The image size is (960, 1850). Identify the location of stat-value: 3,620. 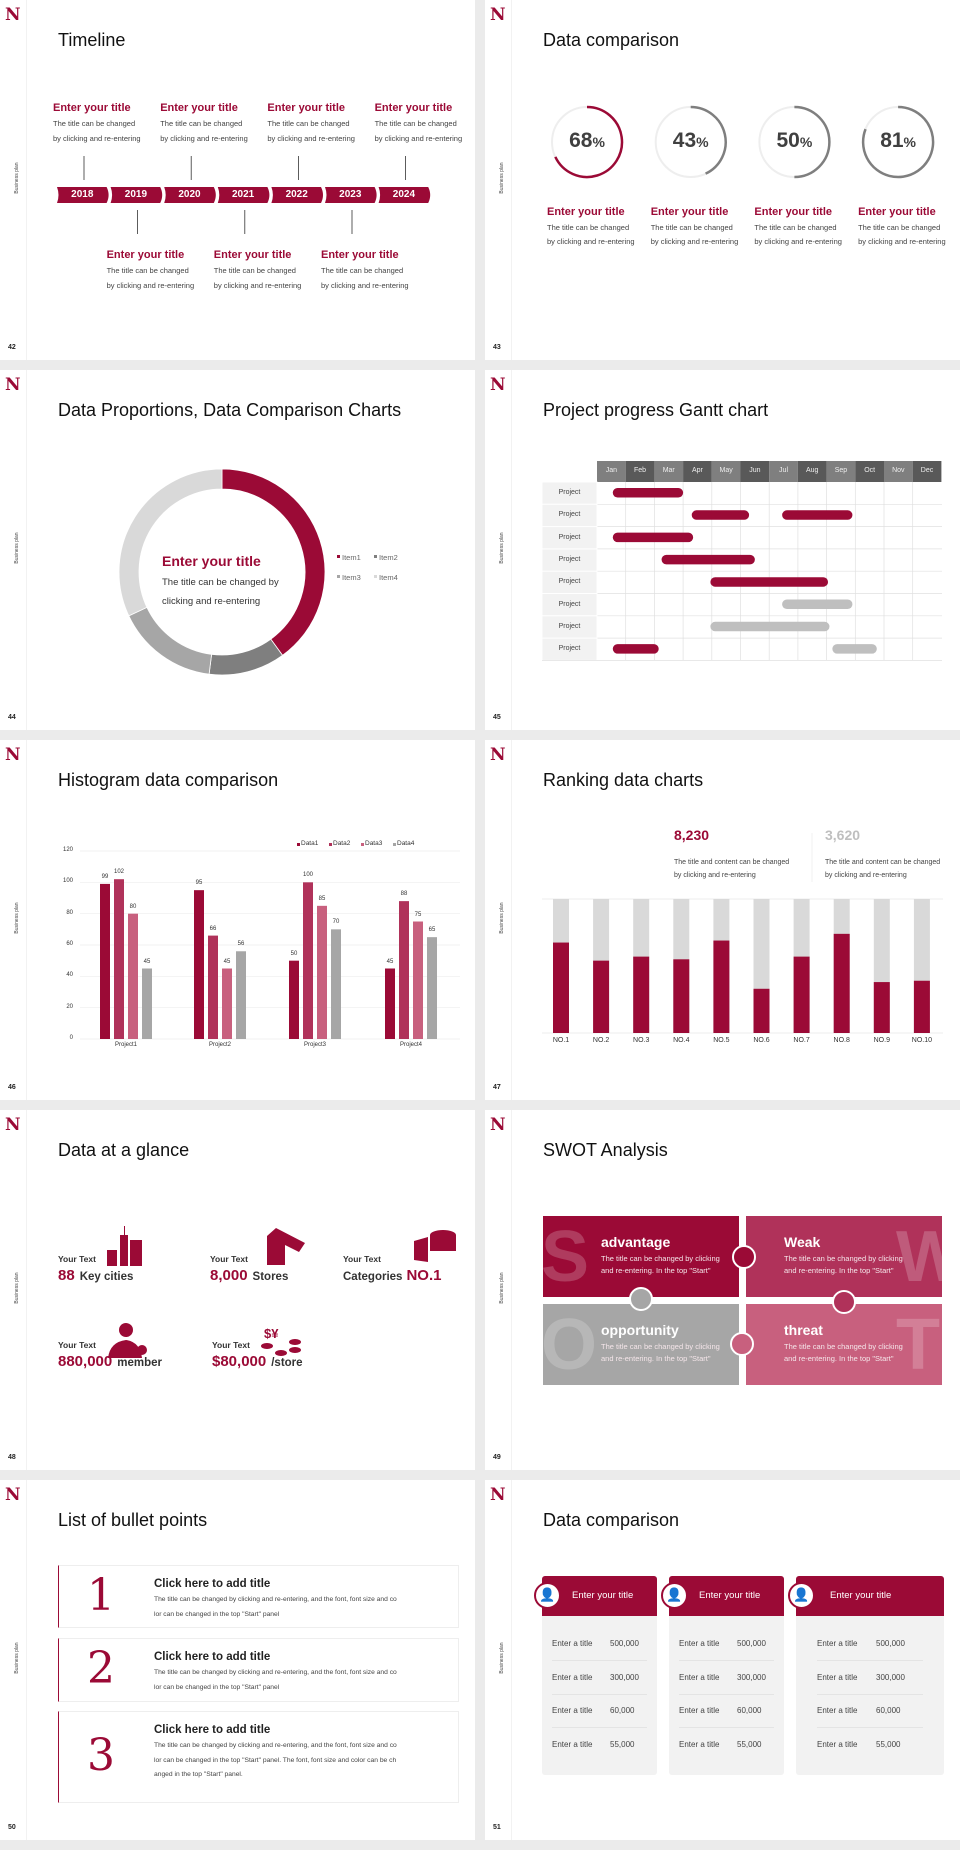
(843, 835).